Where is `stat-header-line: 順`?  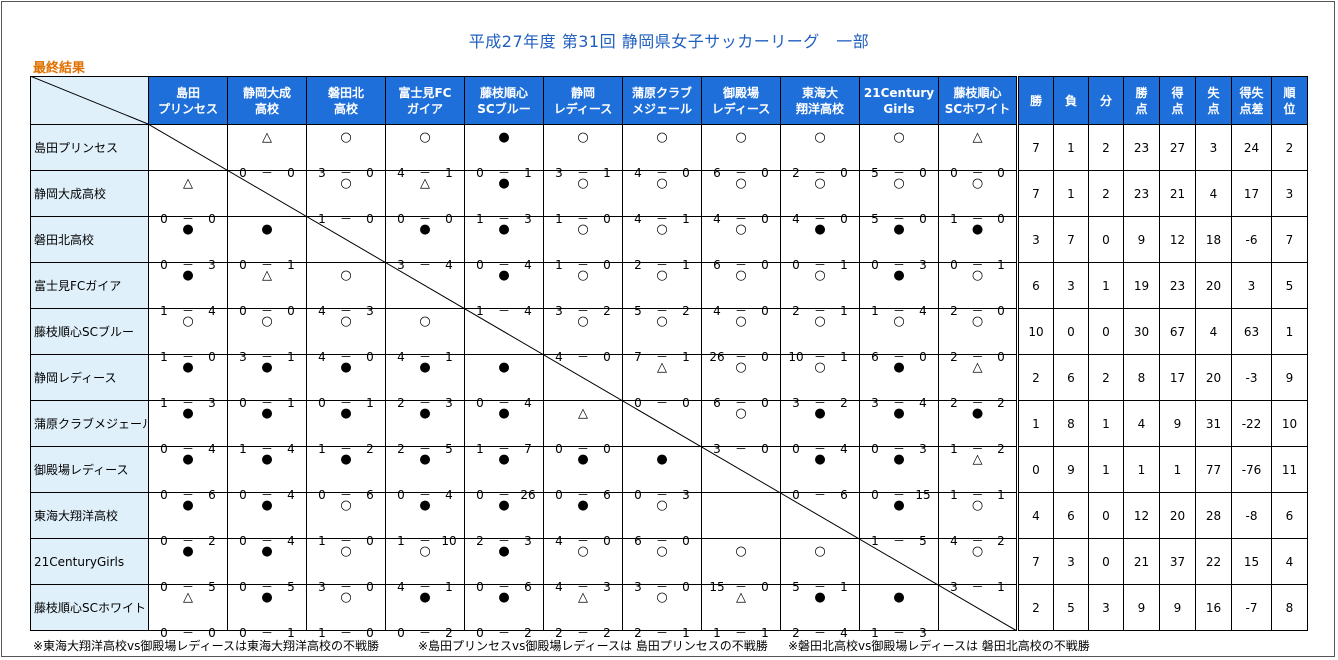
stat-header-line: 順 is located at coordinates (1289, 92).